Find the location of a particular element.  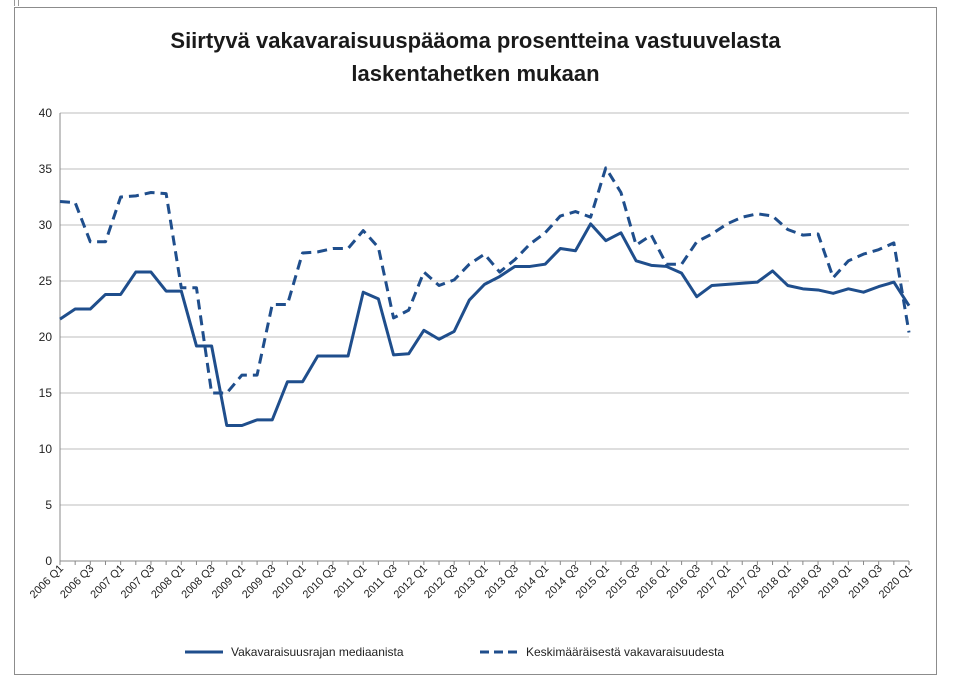

y-tick-label: 0 is located at coordinates (48, 561).